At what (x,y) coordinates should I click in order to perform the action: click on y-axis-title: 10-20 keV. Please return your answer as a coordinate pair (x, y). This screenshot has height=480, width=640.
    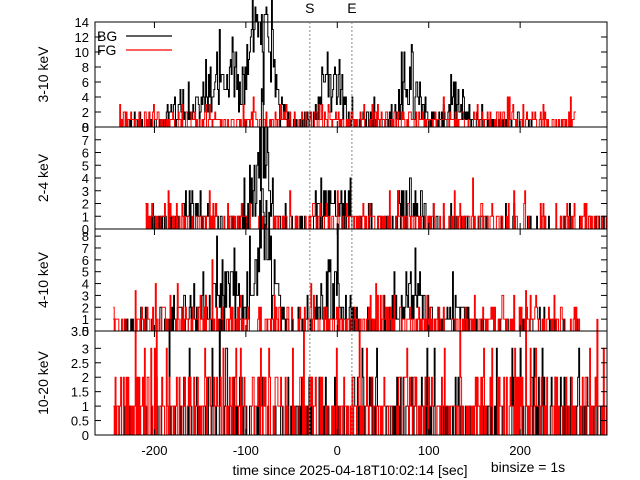
    Looking at the image, I should click on (43, 382).